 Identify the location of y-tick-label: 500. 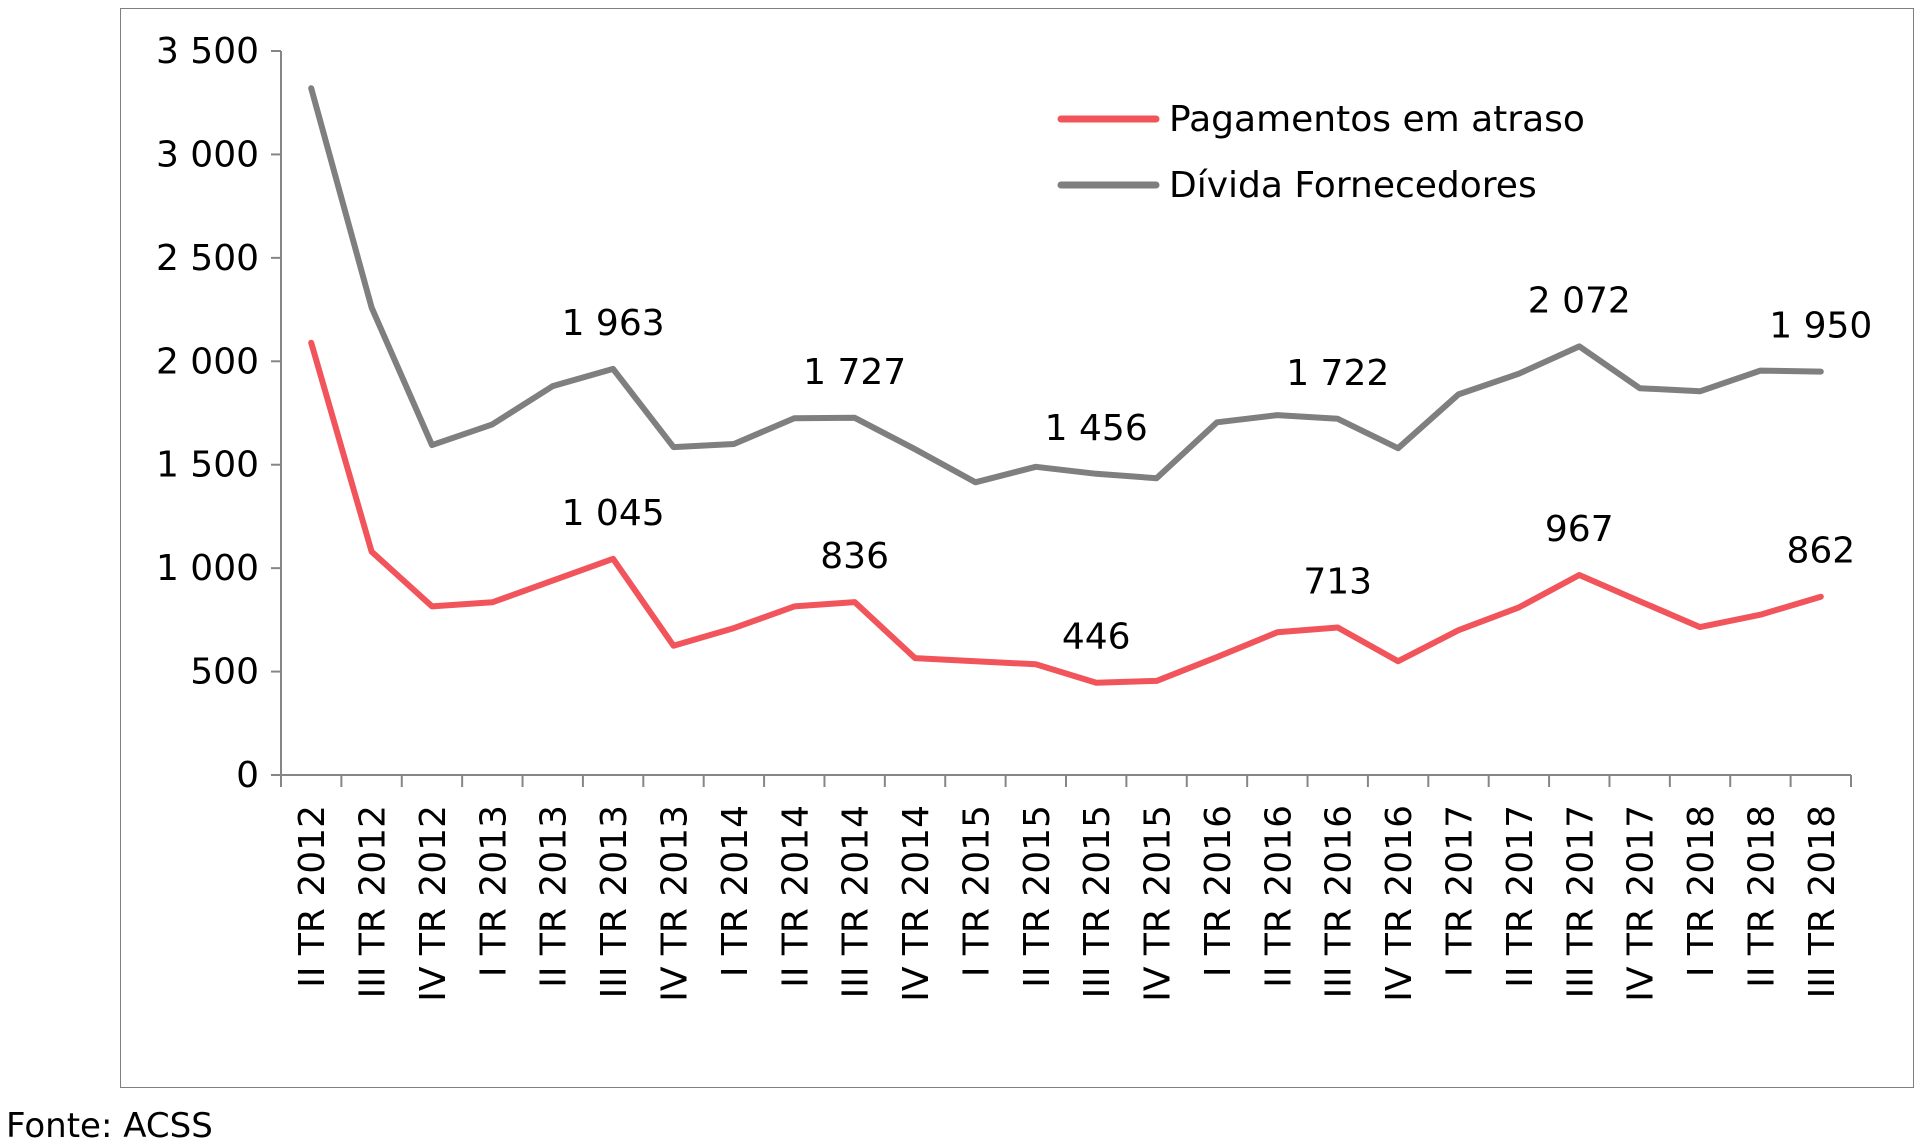
(224, 672).